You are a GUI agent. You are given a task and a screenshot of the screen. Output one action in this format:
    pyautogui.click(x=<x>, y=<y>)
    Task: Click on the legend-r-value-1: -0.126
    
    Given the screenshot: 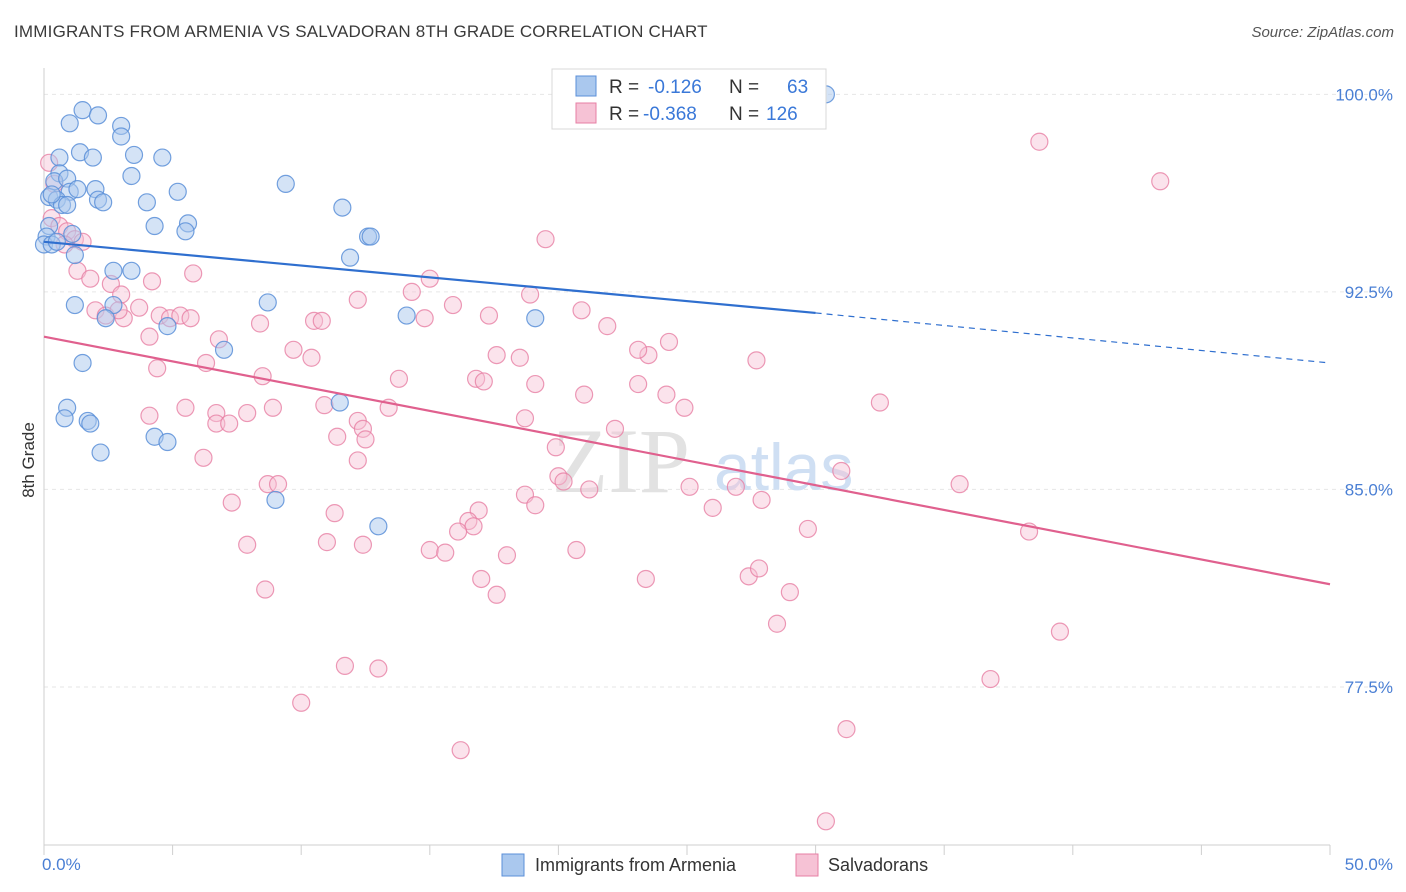 What is the action you would take?
    pyautogui.click(x=675, y=87)
    